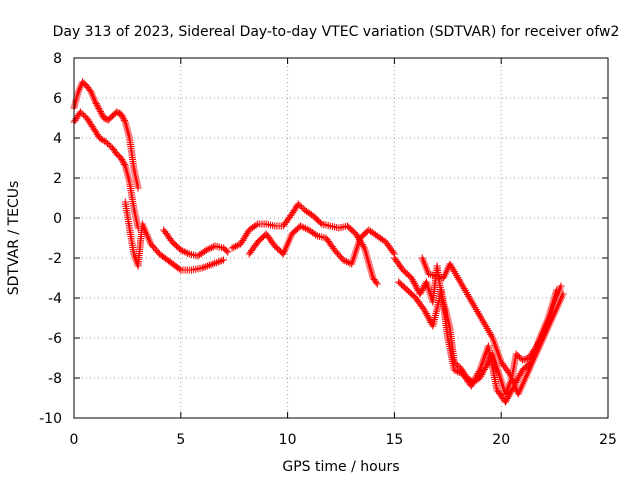 The height and width of the screenshot is (480, 640). I want to click on x-axis-label: GPS time / hours, so click(340, 467).